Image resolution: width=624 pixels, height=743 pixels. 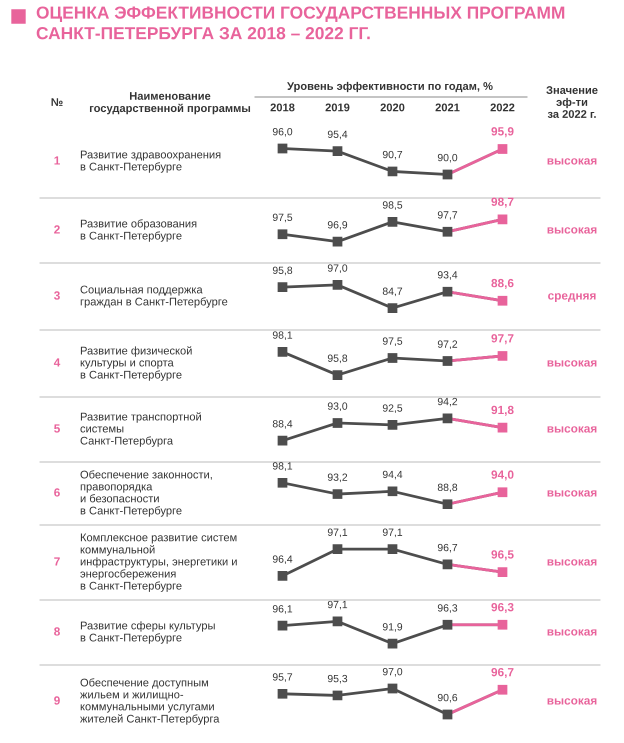 What do you see at coordinates (392, 205) in the screenshot?
I see `data-label: 98,5` at bounding box center [392, 205].